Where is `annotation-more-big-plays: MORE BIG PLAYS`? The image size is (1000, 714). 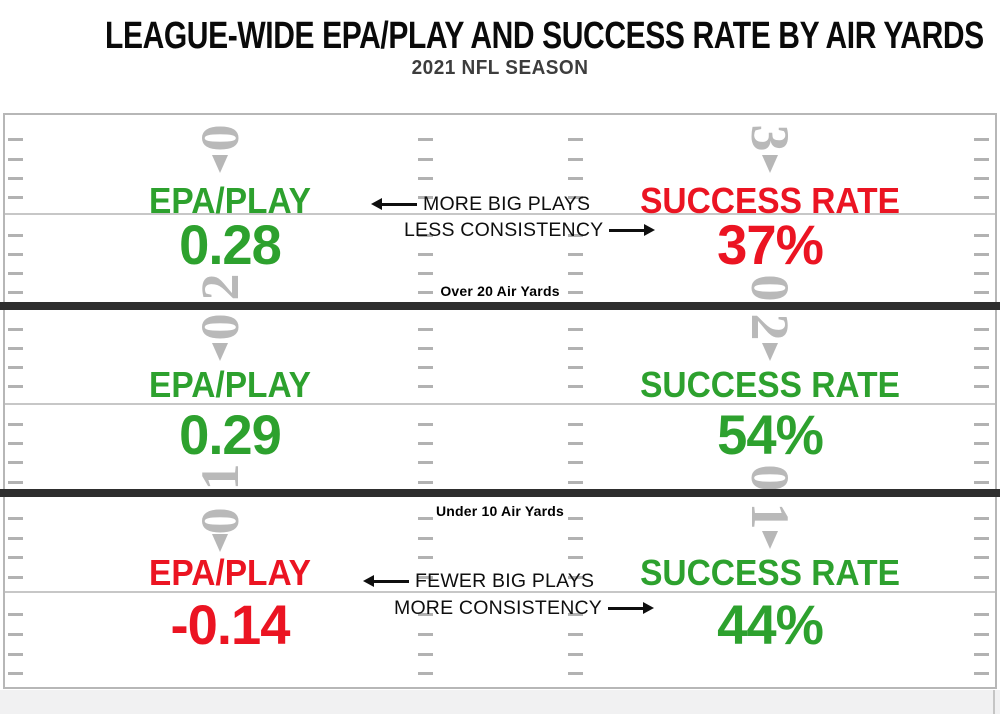
annotation-more-big-plays: MORE BIG PLAYS is located at coordinates (481, 204).